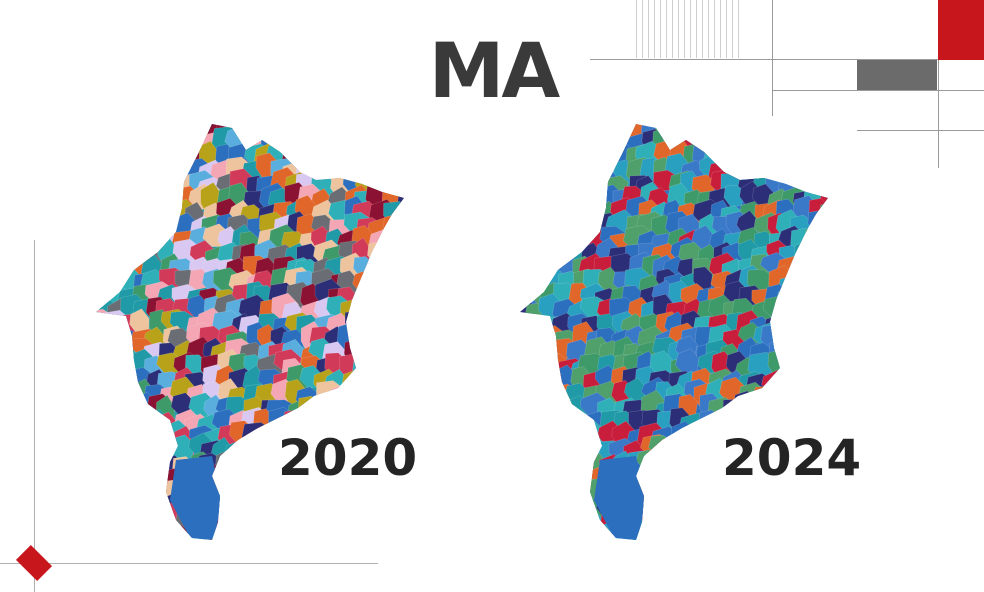 This screenshot has width=984, height=592. What do you see at coordinates (34, 416) in the screenshot?
I see `left-vertical-line` at bounding box center [34, 416].